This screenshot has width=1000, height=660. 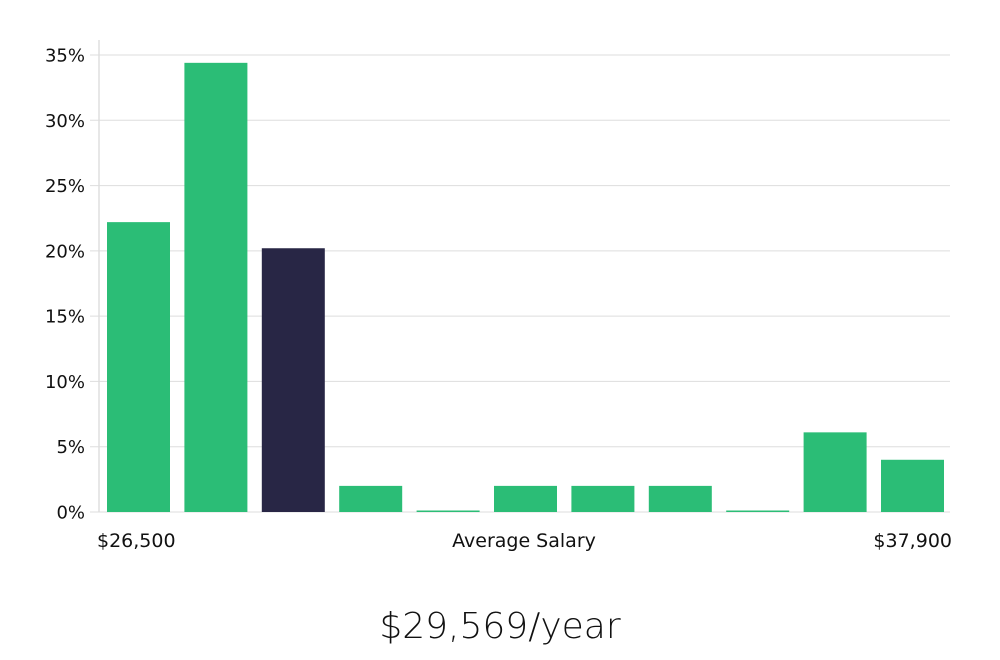 What do you see at coordinates (136, 541) in the screenshot?
I see `x-label-min: $26,500` at bounding box center [136, 541].